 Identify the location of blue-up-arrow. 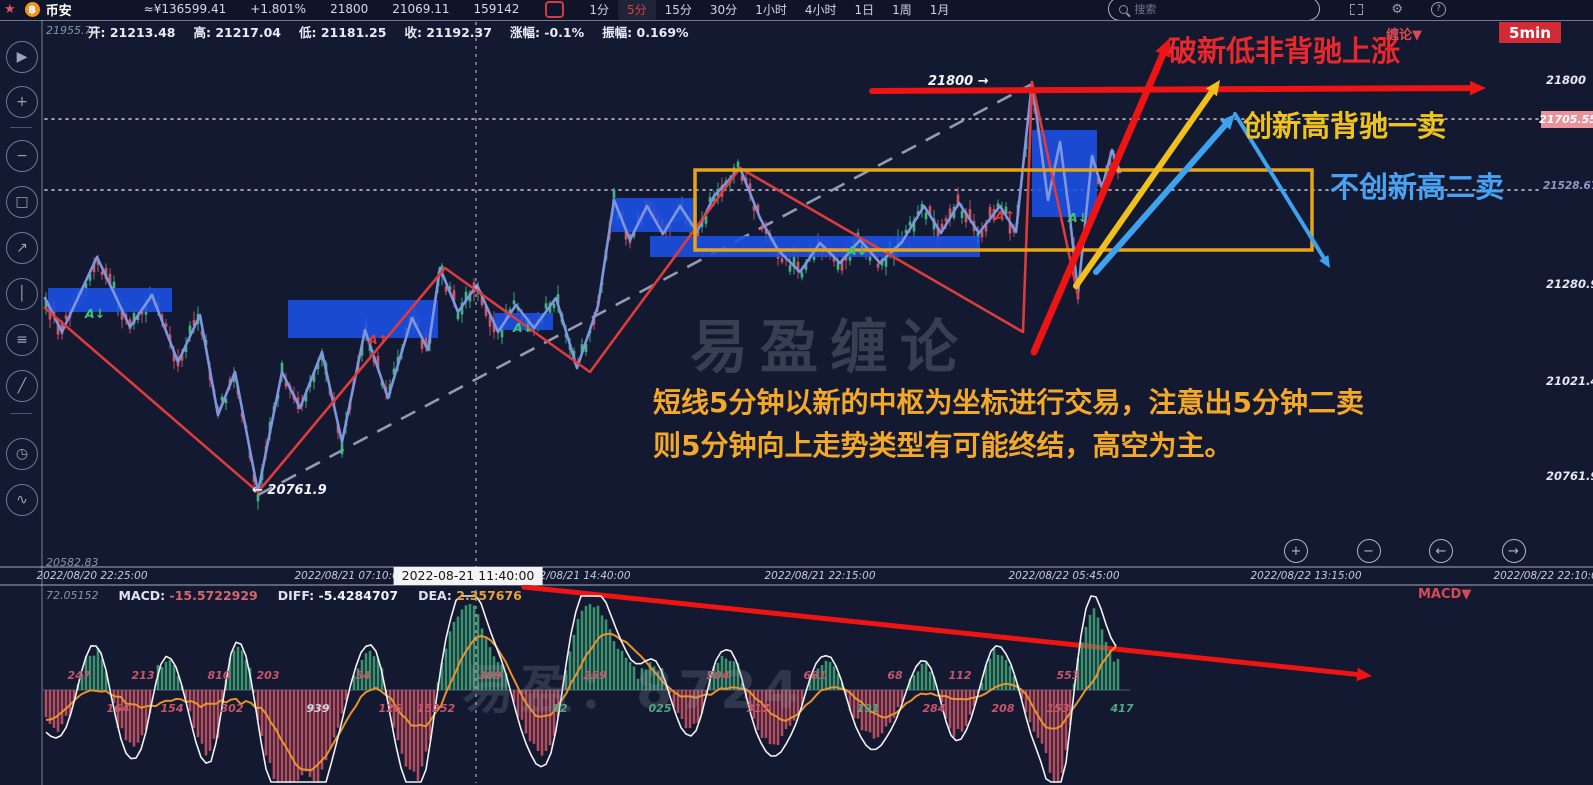
(1161, 198).